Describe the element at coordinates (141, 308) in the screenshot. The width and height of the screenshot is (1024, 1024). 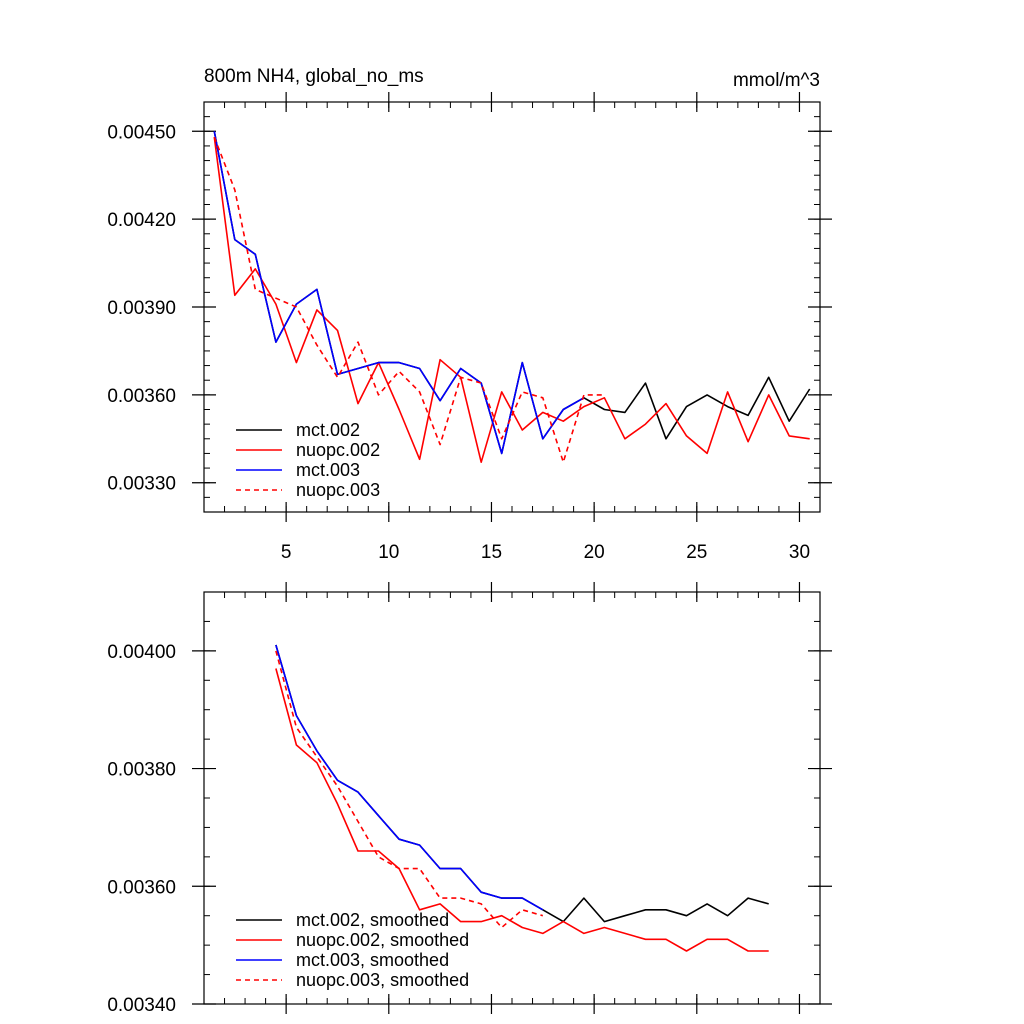
I see `y-tick-label: 0.00390` at that location.